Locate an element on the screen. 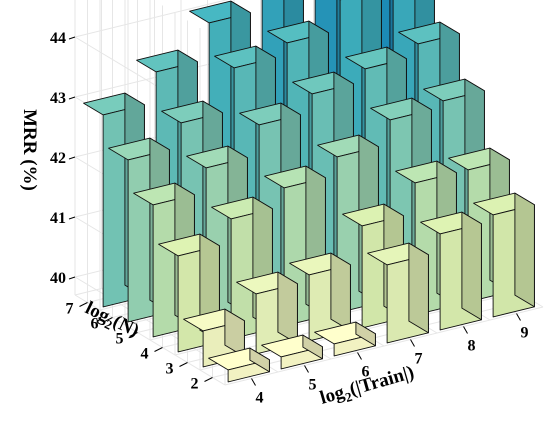  y-tick-label: 3 is located at coordinates (170, 369).